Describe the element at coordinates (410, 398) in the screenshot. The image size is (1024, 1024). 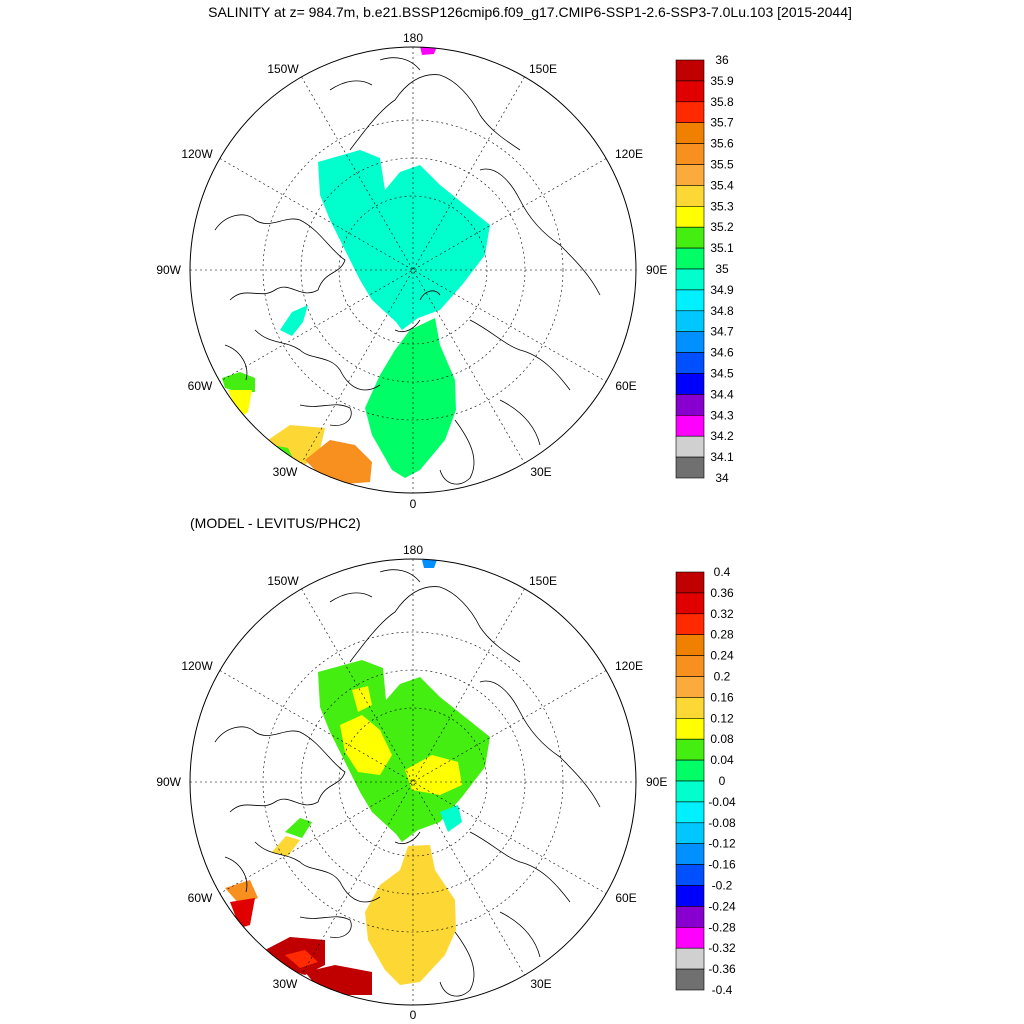
I see `nordic-seas-field` at that location.